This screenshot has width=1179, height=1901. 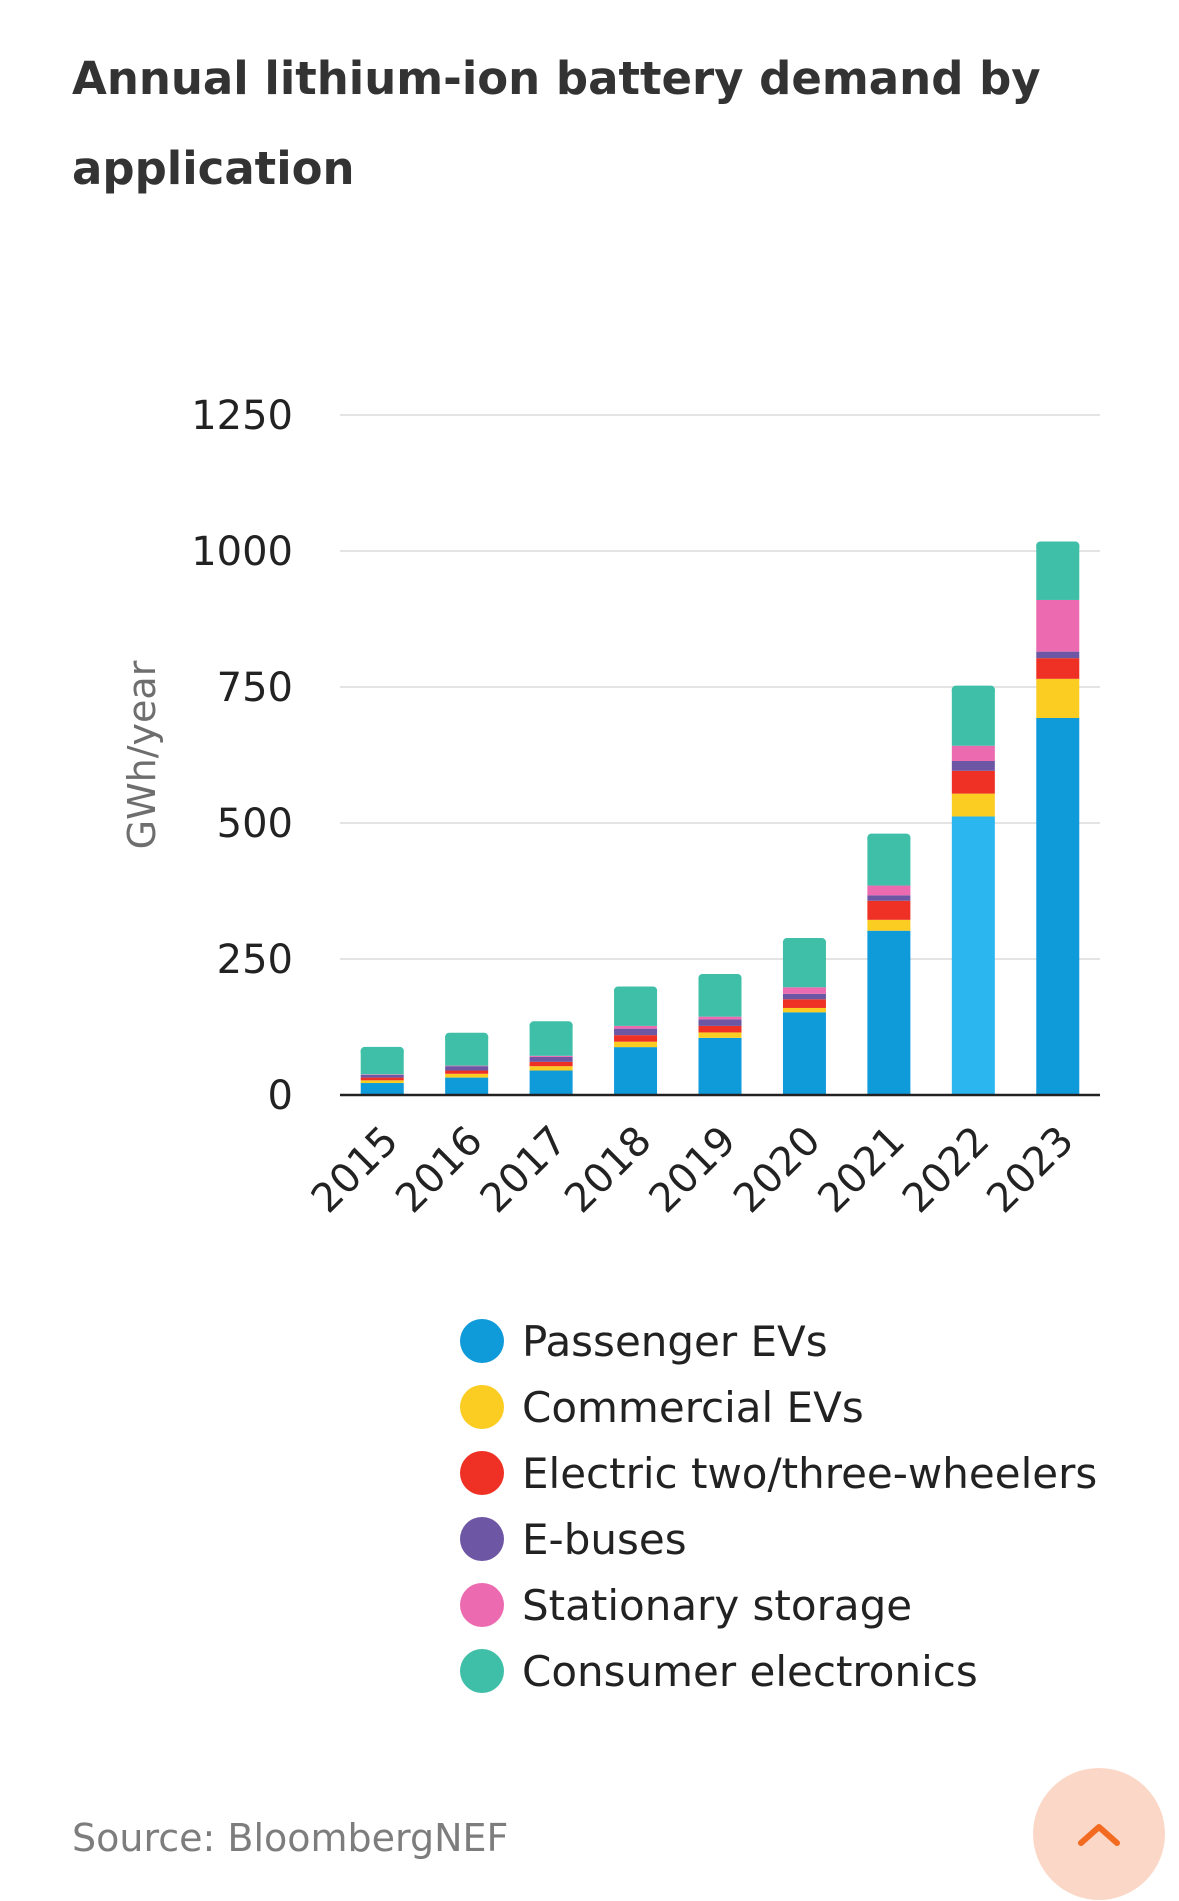 I want to click on x-tick-label: 2023, so click(x=1030, y=1170).